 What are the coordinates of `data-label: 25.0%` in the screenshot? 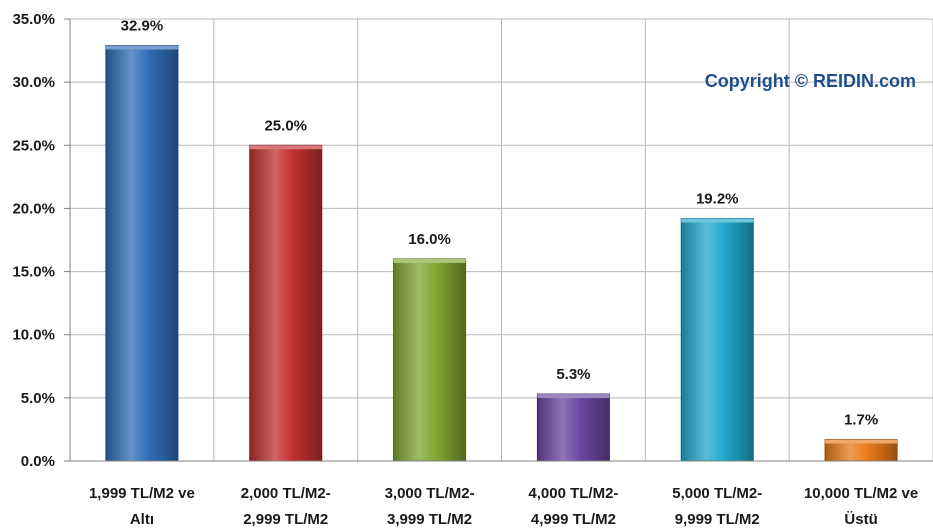 It's located at (285, 125).